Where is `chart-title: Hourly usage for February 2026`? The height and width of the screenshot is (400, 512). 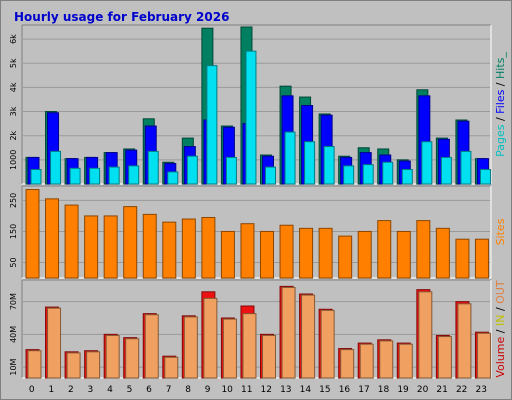 chart-title: Hourly usage for February 2026 is located at coordinates (121, 17).